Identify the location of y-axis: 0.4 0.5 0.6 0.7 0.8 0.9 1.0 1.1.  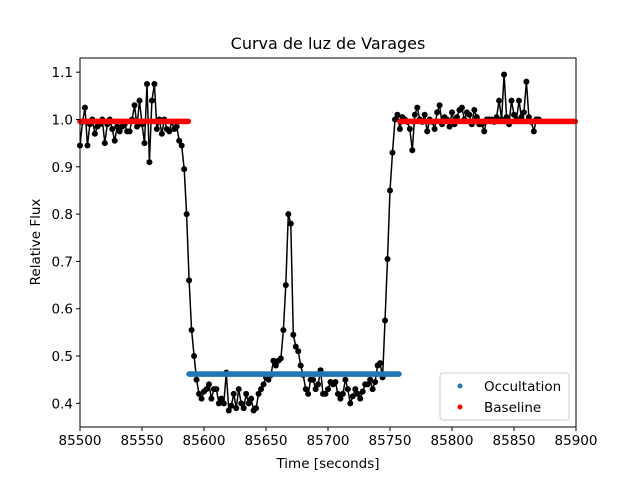
(66, 238).